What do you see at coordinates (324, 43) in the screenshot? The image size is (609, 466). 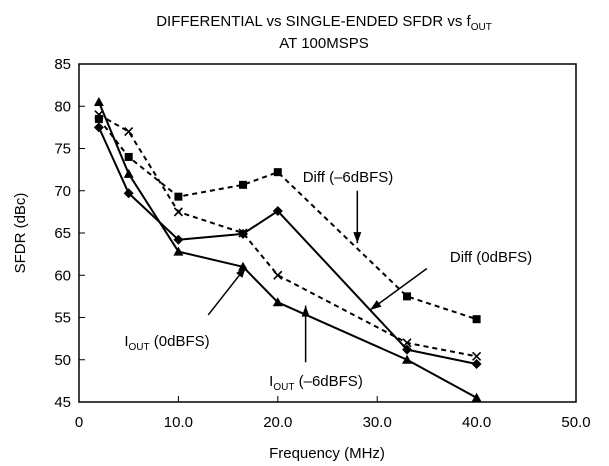 I see `chart-title-line-2: AT 100MSPS` at bounding box center [324, 43].